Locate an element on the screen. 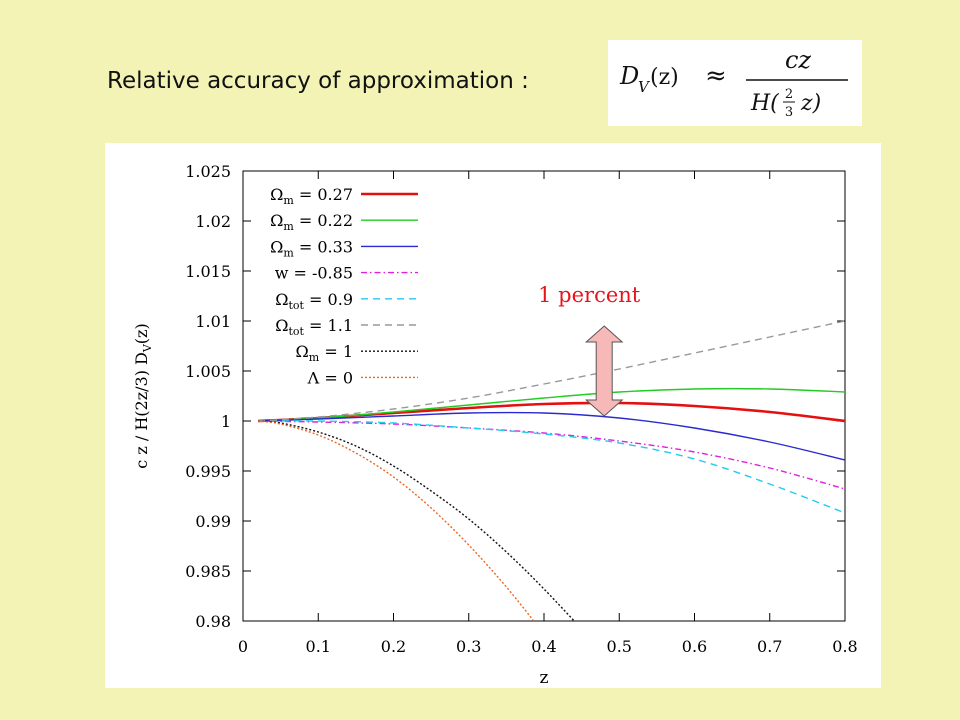 The width and height of the screenshot is (960, 720). x-tick-label: 0.1 is located at coordinates (318, 646).